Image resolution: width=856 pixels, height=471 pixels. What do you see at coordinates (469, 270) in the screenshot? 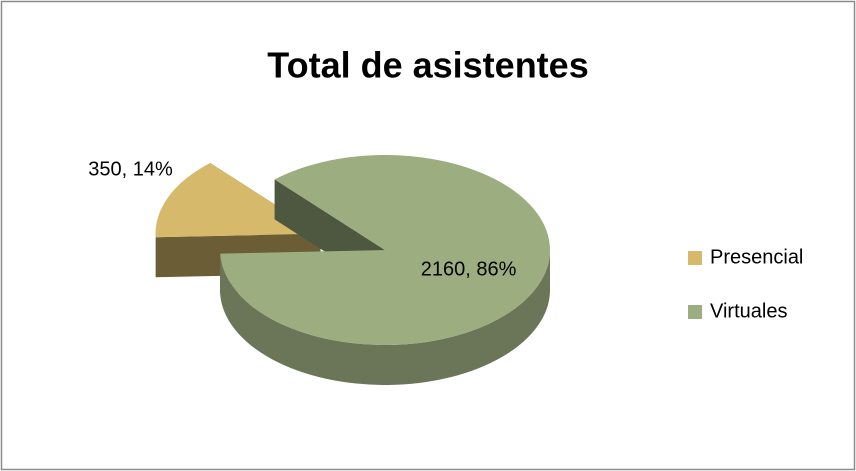
I see `data-label: 2160, 86%` at bounding box center [469, 270].